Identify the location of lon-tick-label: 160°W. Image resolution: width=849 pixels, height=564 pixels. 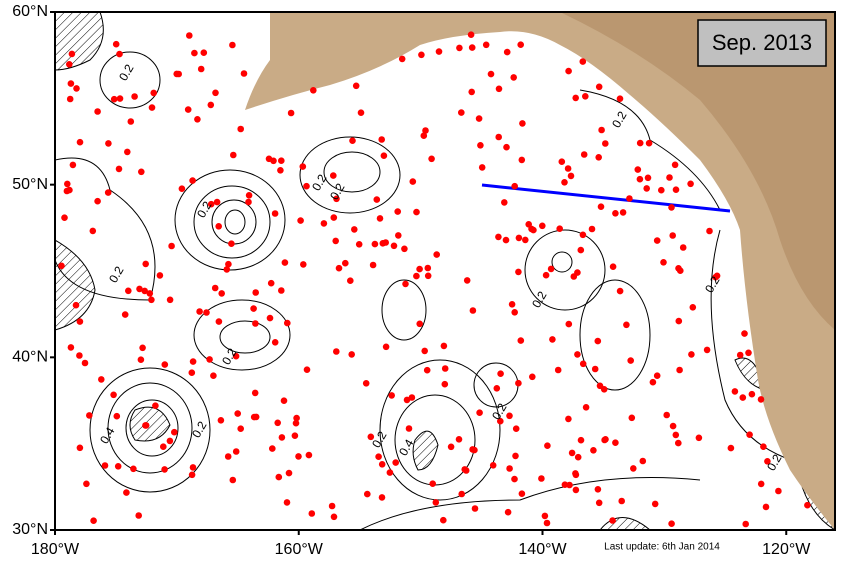
(299, 549).